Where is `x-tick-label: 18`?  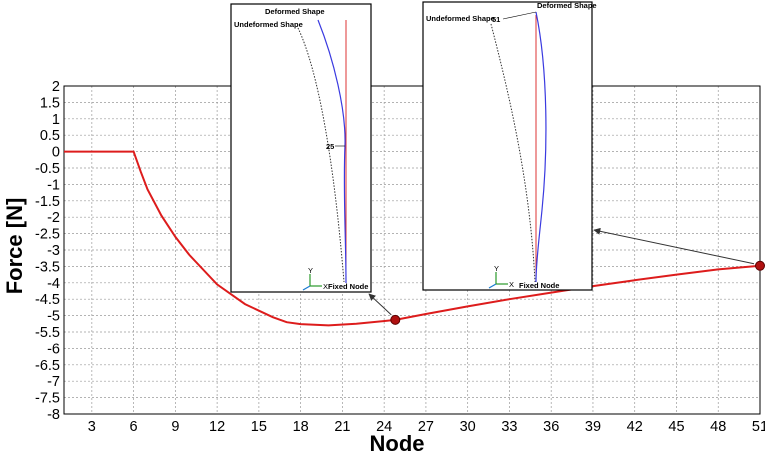 x-tick-label: 18 is located at coordinates (301, 427).